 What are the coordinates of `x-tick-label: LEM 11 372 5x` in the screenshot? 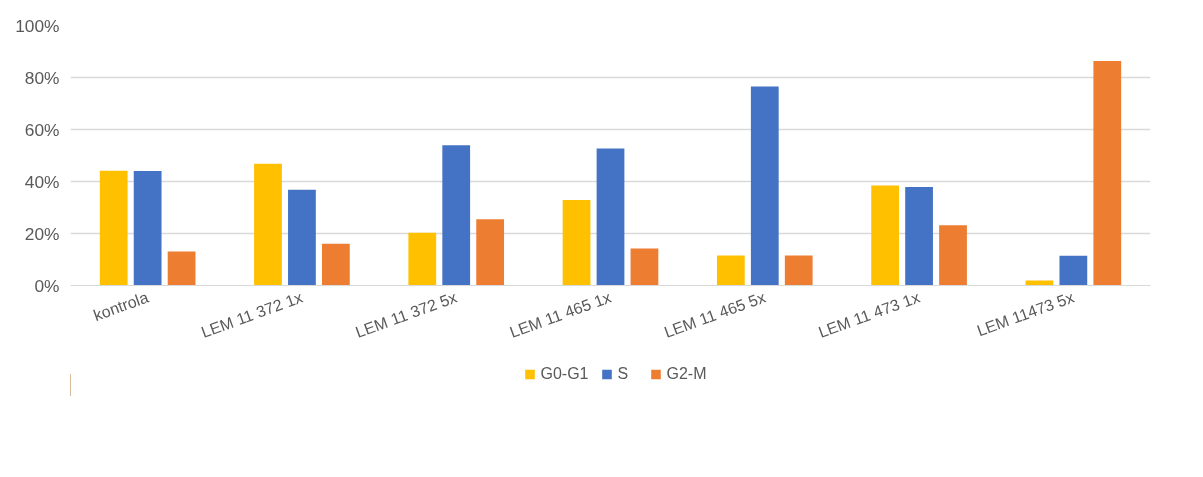 It's located at (406, 314).